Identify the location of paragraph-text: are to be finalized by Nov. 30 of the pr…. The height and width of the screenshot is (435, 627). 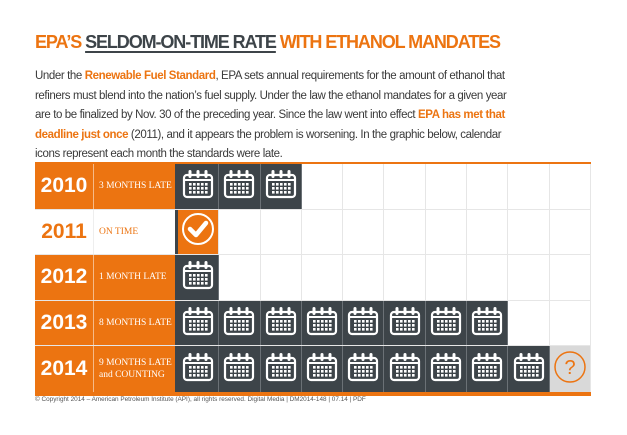
(227, 115).